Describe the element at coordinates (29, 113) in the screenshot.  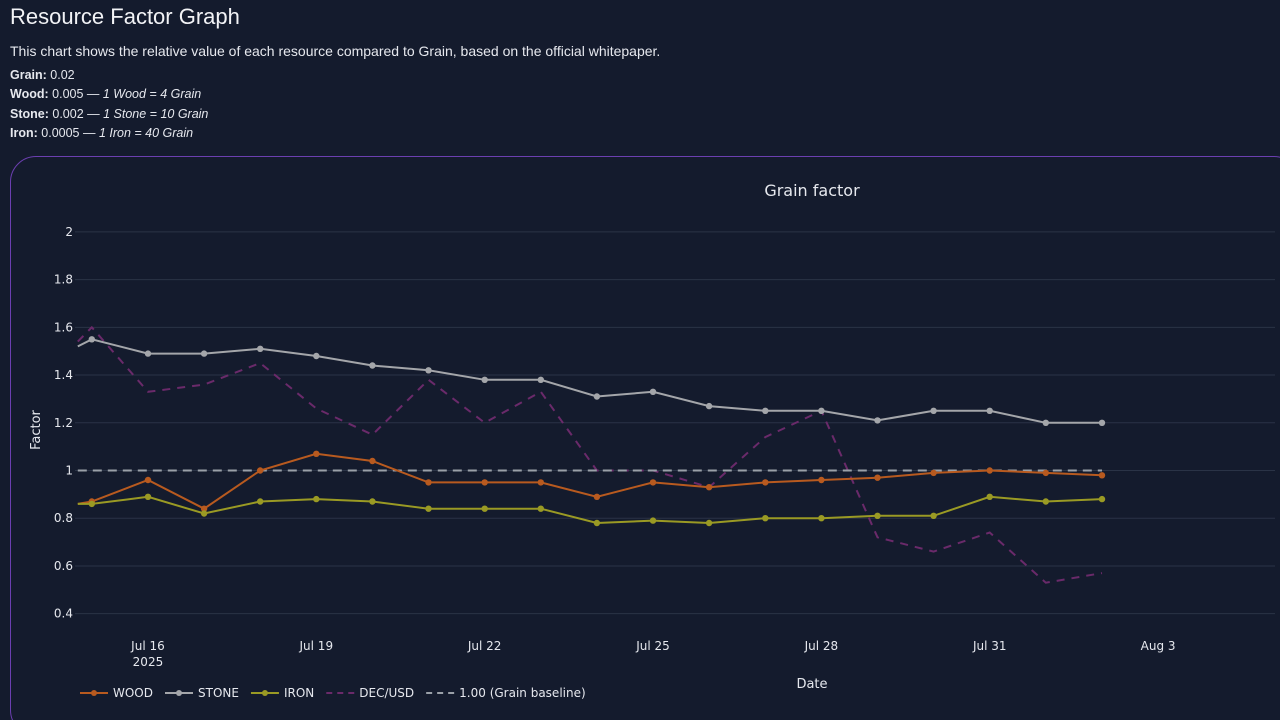
I see `rate-name: Stone:` at that location.